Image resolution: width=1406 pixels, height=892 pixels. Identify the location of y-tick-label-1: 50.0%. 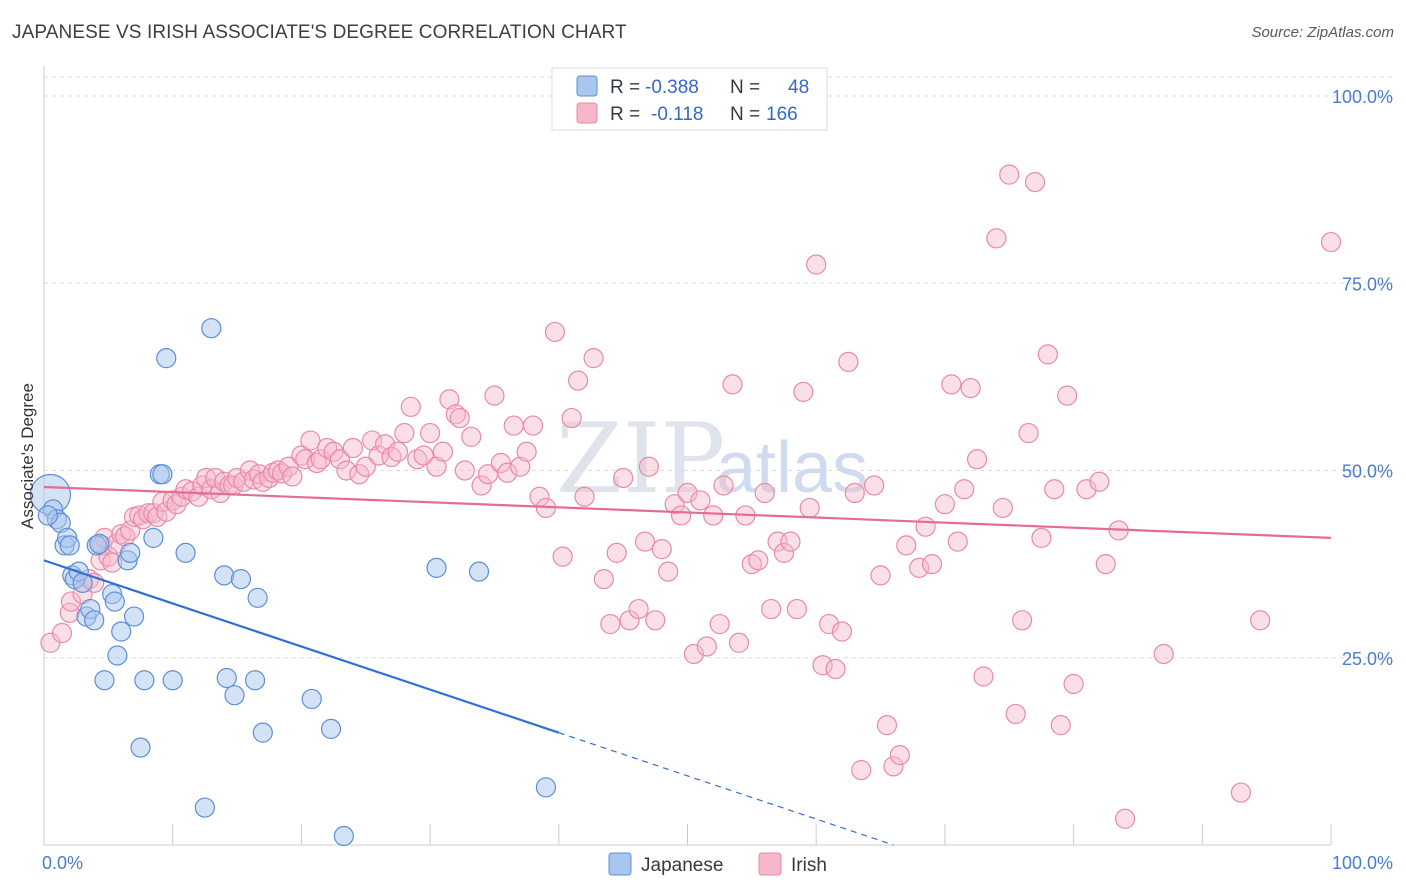
(1367, 472).